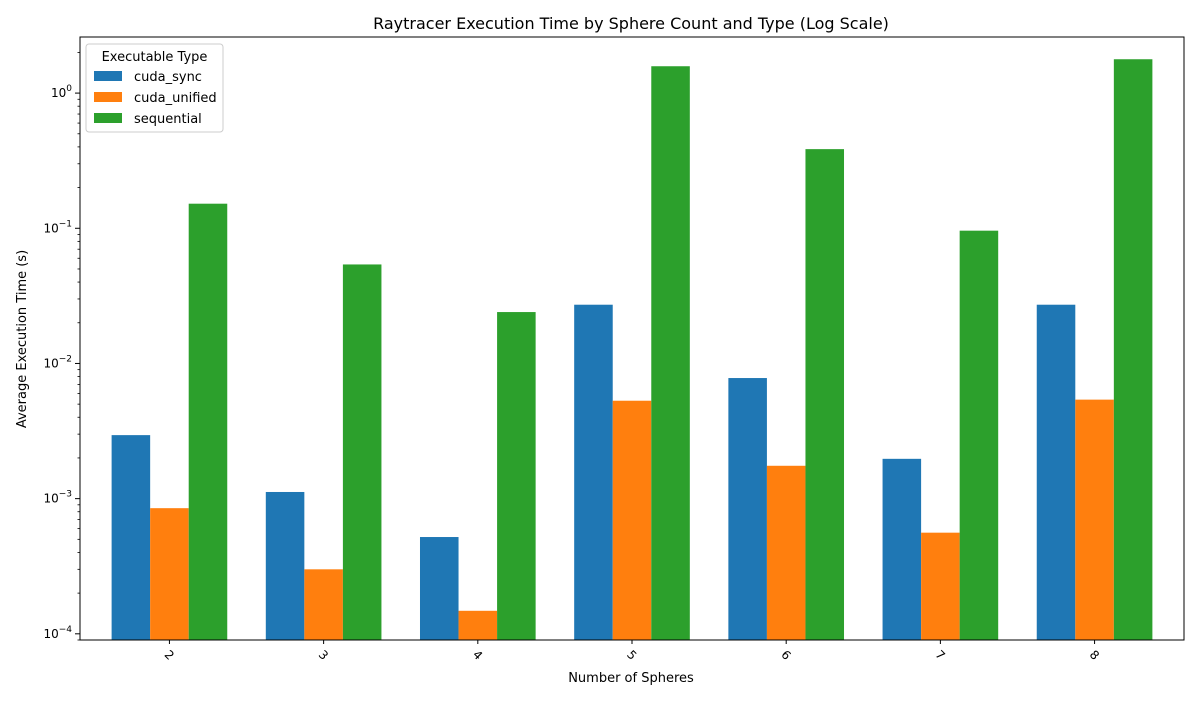 The height and width of the screenshot is (704, 1200). What do you see at coordinates (61, 92) in the screenshot?
I see `y-tick-label: 10⁰` at bounding box center [61, 92].